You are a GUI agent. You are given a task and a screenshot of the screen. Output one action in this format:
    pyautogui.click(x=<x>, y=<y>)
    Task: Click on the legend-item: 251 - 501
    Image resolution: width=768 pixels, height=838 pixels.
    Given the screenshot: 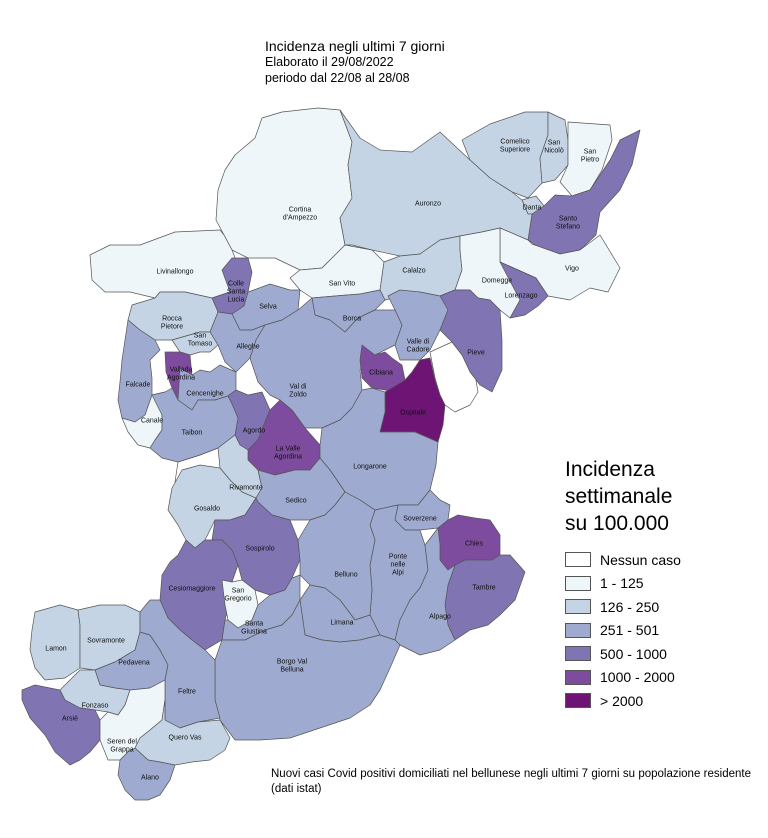 What is the action you would take?
    pyautogui.click(x=623, y=631)
    